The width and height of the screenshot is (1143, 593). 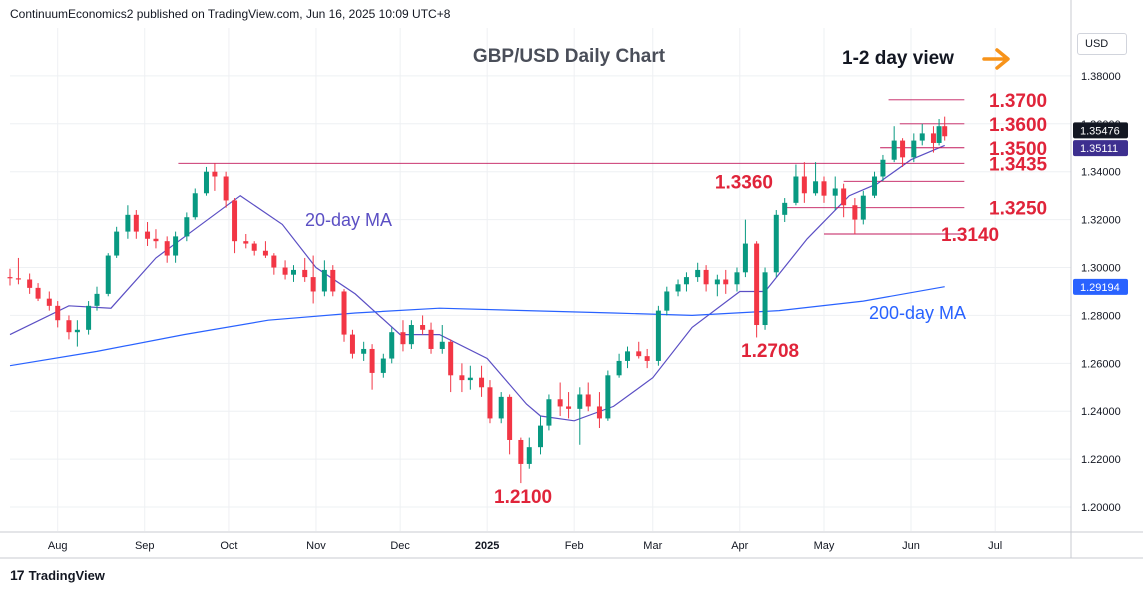 What do you see at coordinates (57, 575) in the screenshot?
I see `footer-brand: 17 TradingView` at bounding box center [57, 575].